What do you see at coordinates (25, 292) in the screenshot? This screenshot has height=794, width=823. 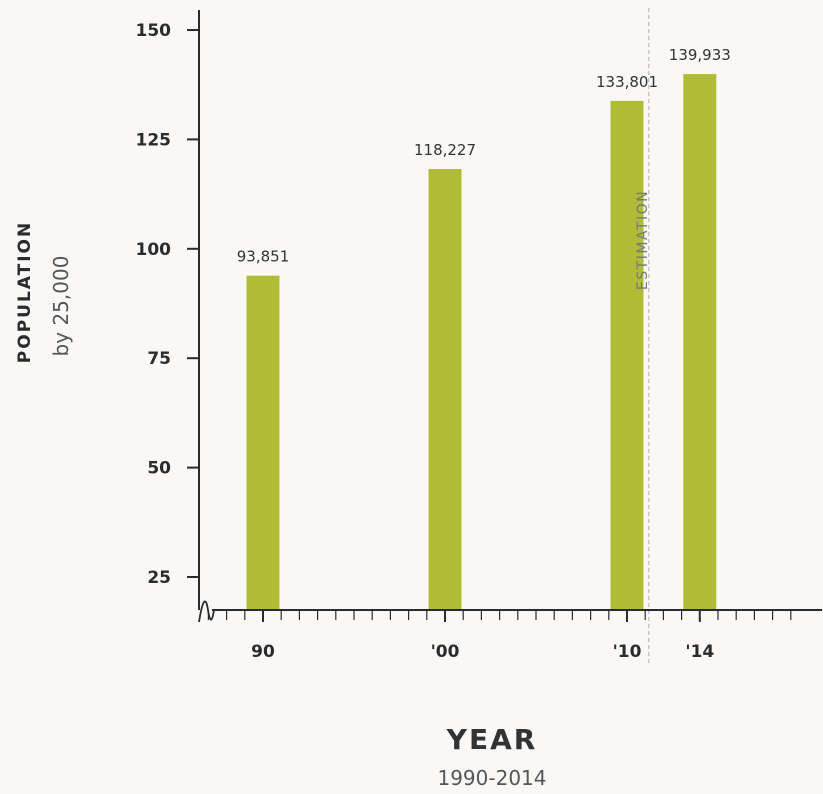 I see `y-axis-title: POPULATION` at bounding box center [25, 292].